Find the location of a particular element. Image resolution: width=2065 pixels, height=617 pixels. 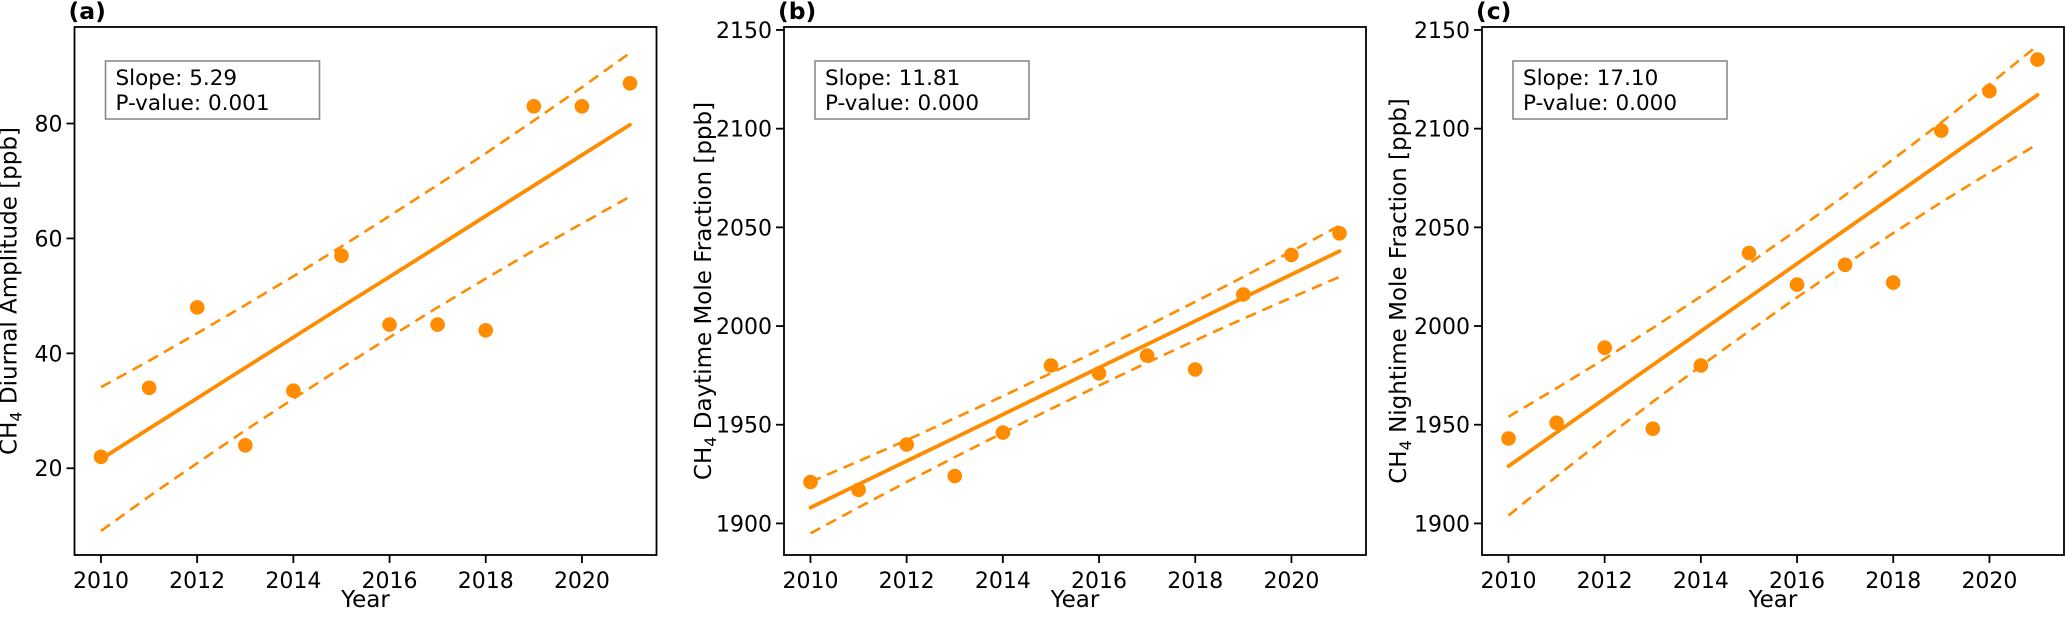

y-axis-title: CH4 Nightime Mole Fraction [ppb] is located at coordinates (1400, 291).